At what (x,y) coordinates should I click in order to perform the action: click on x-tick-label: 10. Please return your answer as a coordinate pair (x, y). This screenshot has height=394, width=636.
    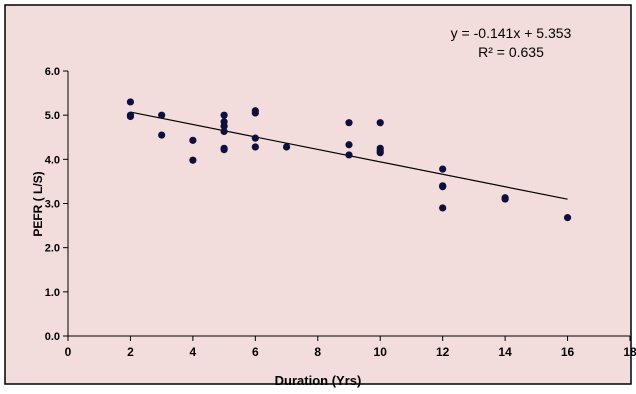
    Looking at the image, I should click on (381, 352).